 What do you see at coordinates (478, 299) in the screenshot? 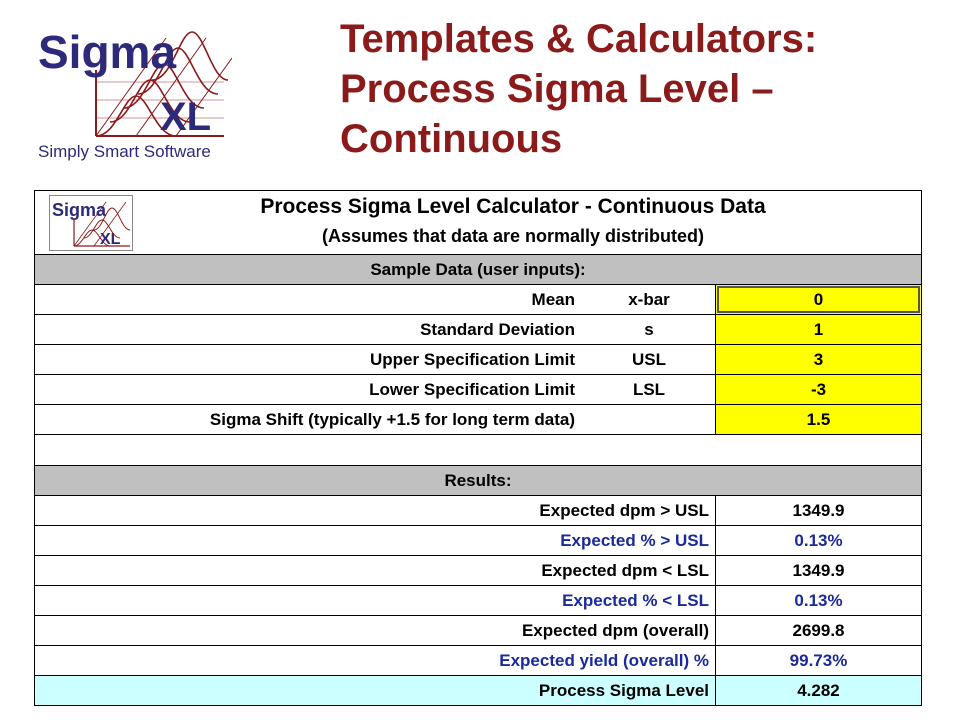
I see `input-row-mean: Mean x-bar 0` at bounding box center [478, 299].